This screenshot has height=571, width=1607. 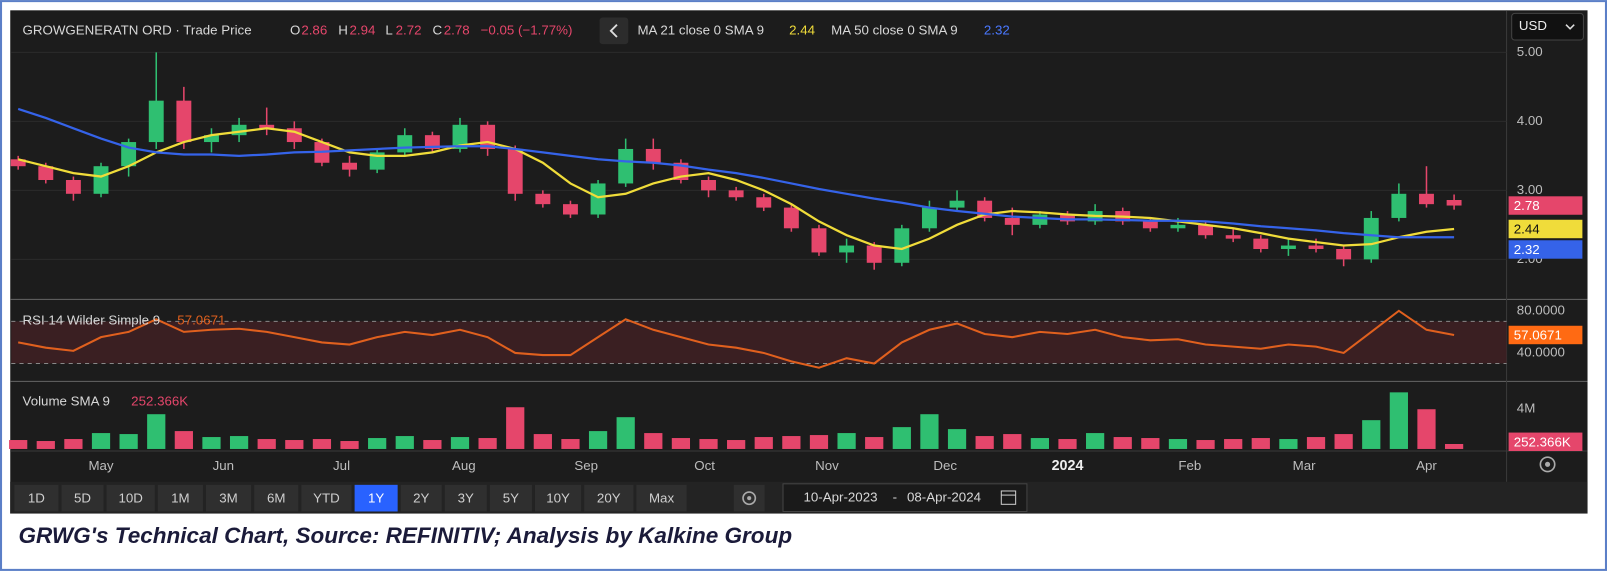 I want to click on low-value: 2.72, so click(x=409, y=29).